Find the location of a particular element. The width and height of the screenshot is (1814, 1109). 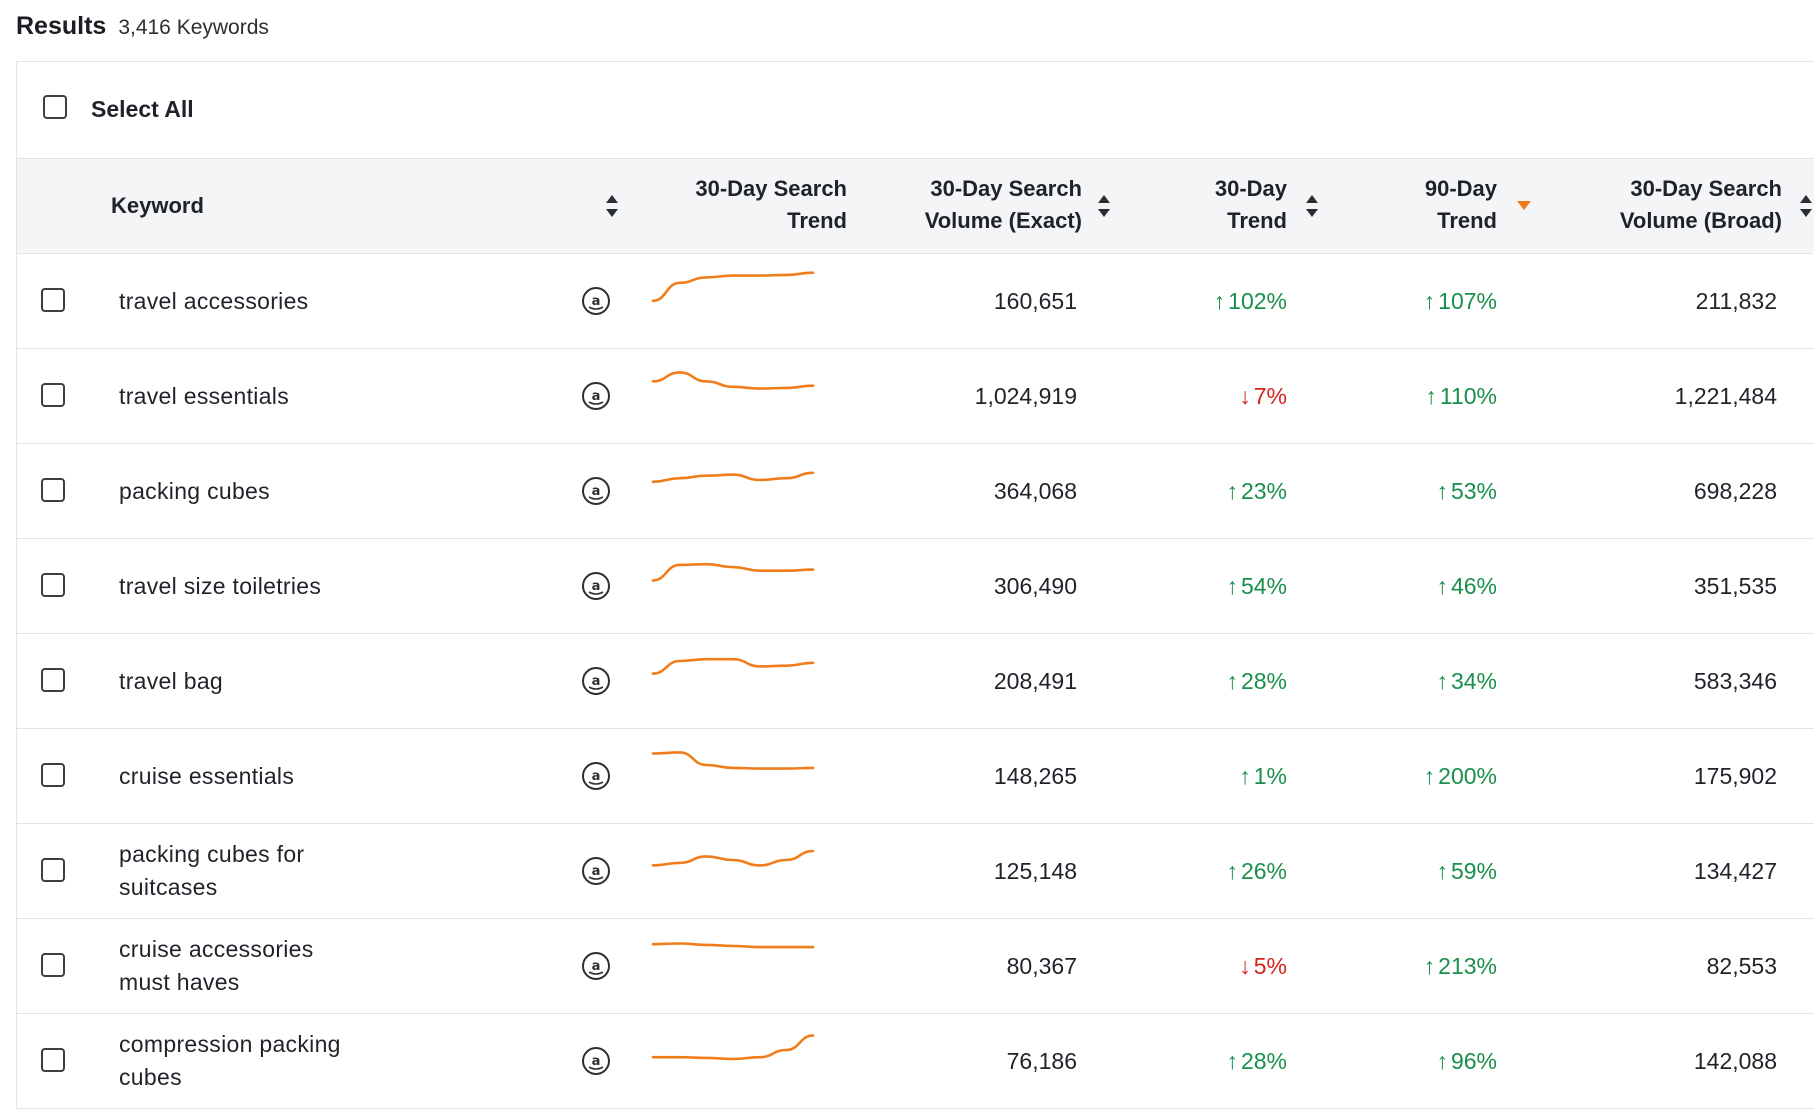

trend-90day-cell: ↑ 96% is located at coordinates (1417, 1061).